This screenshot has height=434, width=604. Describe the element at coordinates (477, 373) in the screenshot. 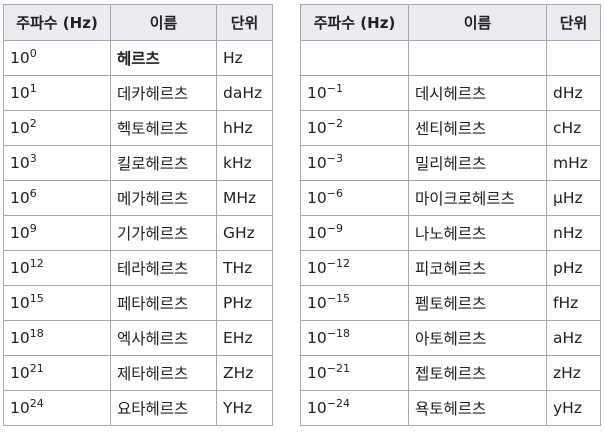

I see `prefix-name-negative: 젭토헤르츠` at that location.